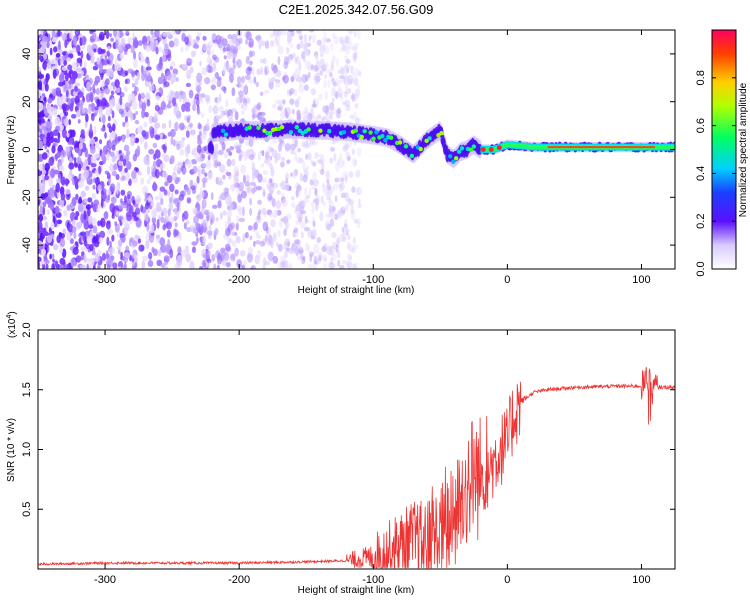 The height and width of the screenshot is (600, 750). I want to click on spectrogram-y-tick-label: 20, so click(27, 102).